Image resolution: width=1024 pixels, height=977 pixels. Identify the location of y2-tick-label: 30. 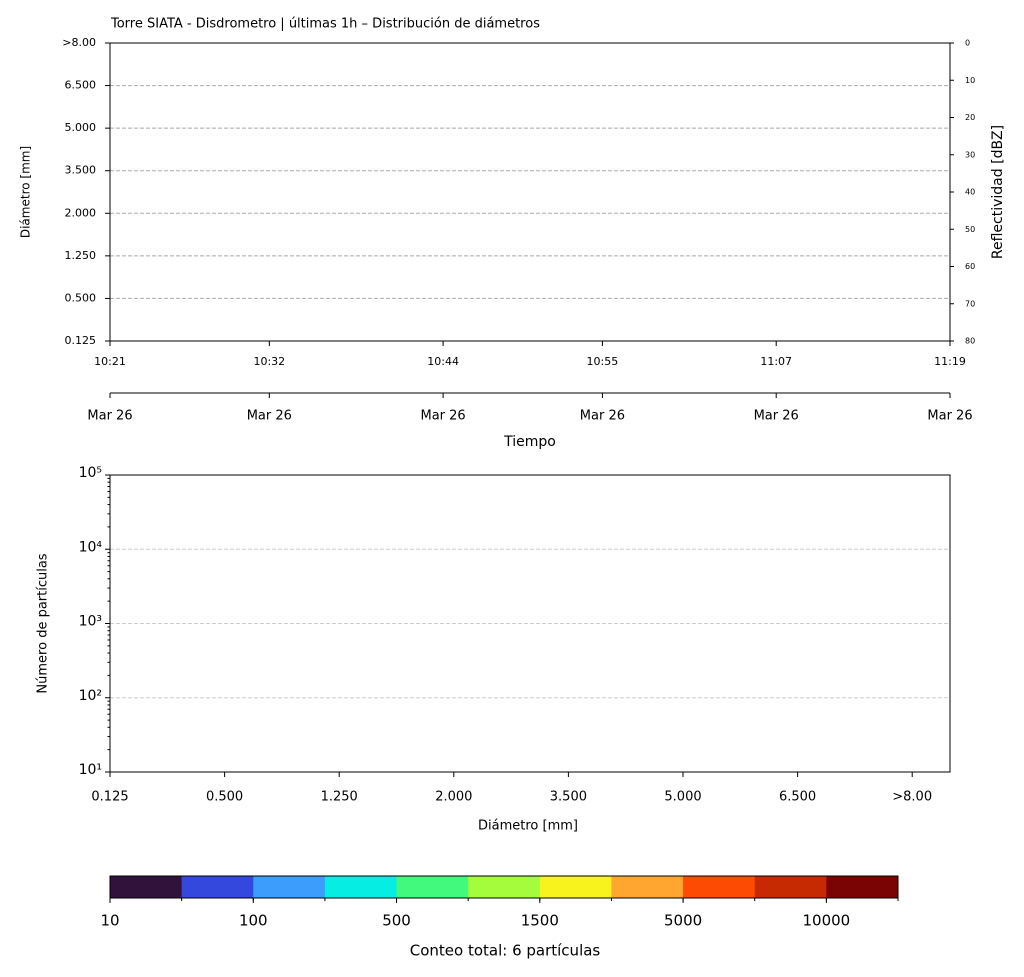
(970, 154).